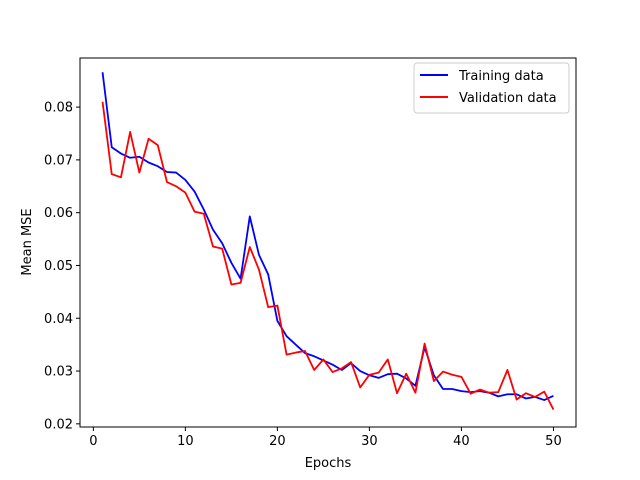 The width and height of the screenshot is (640, 480). I want to click on x-axis-ticks: 0 10 20 30 40 50, so click(325, 438).